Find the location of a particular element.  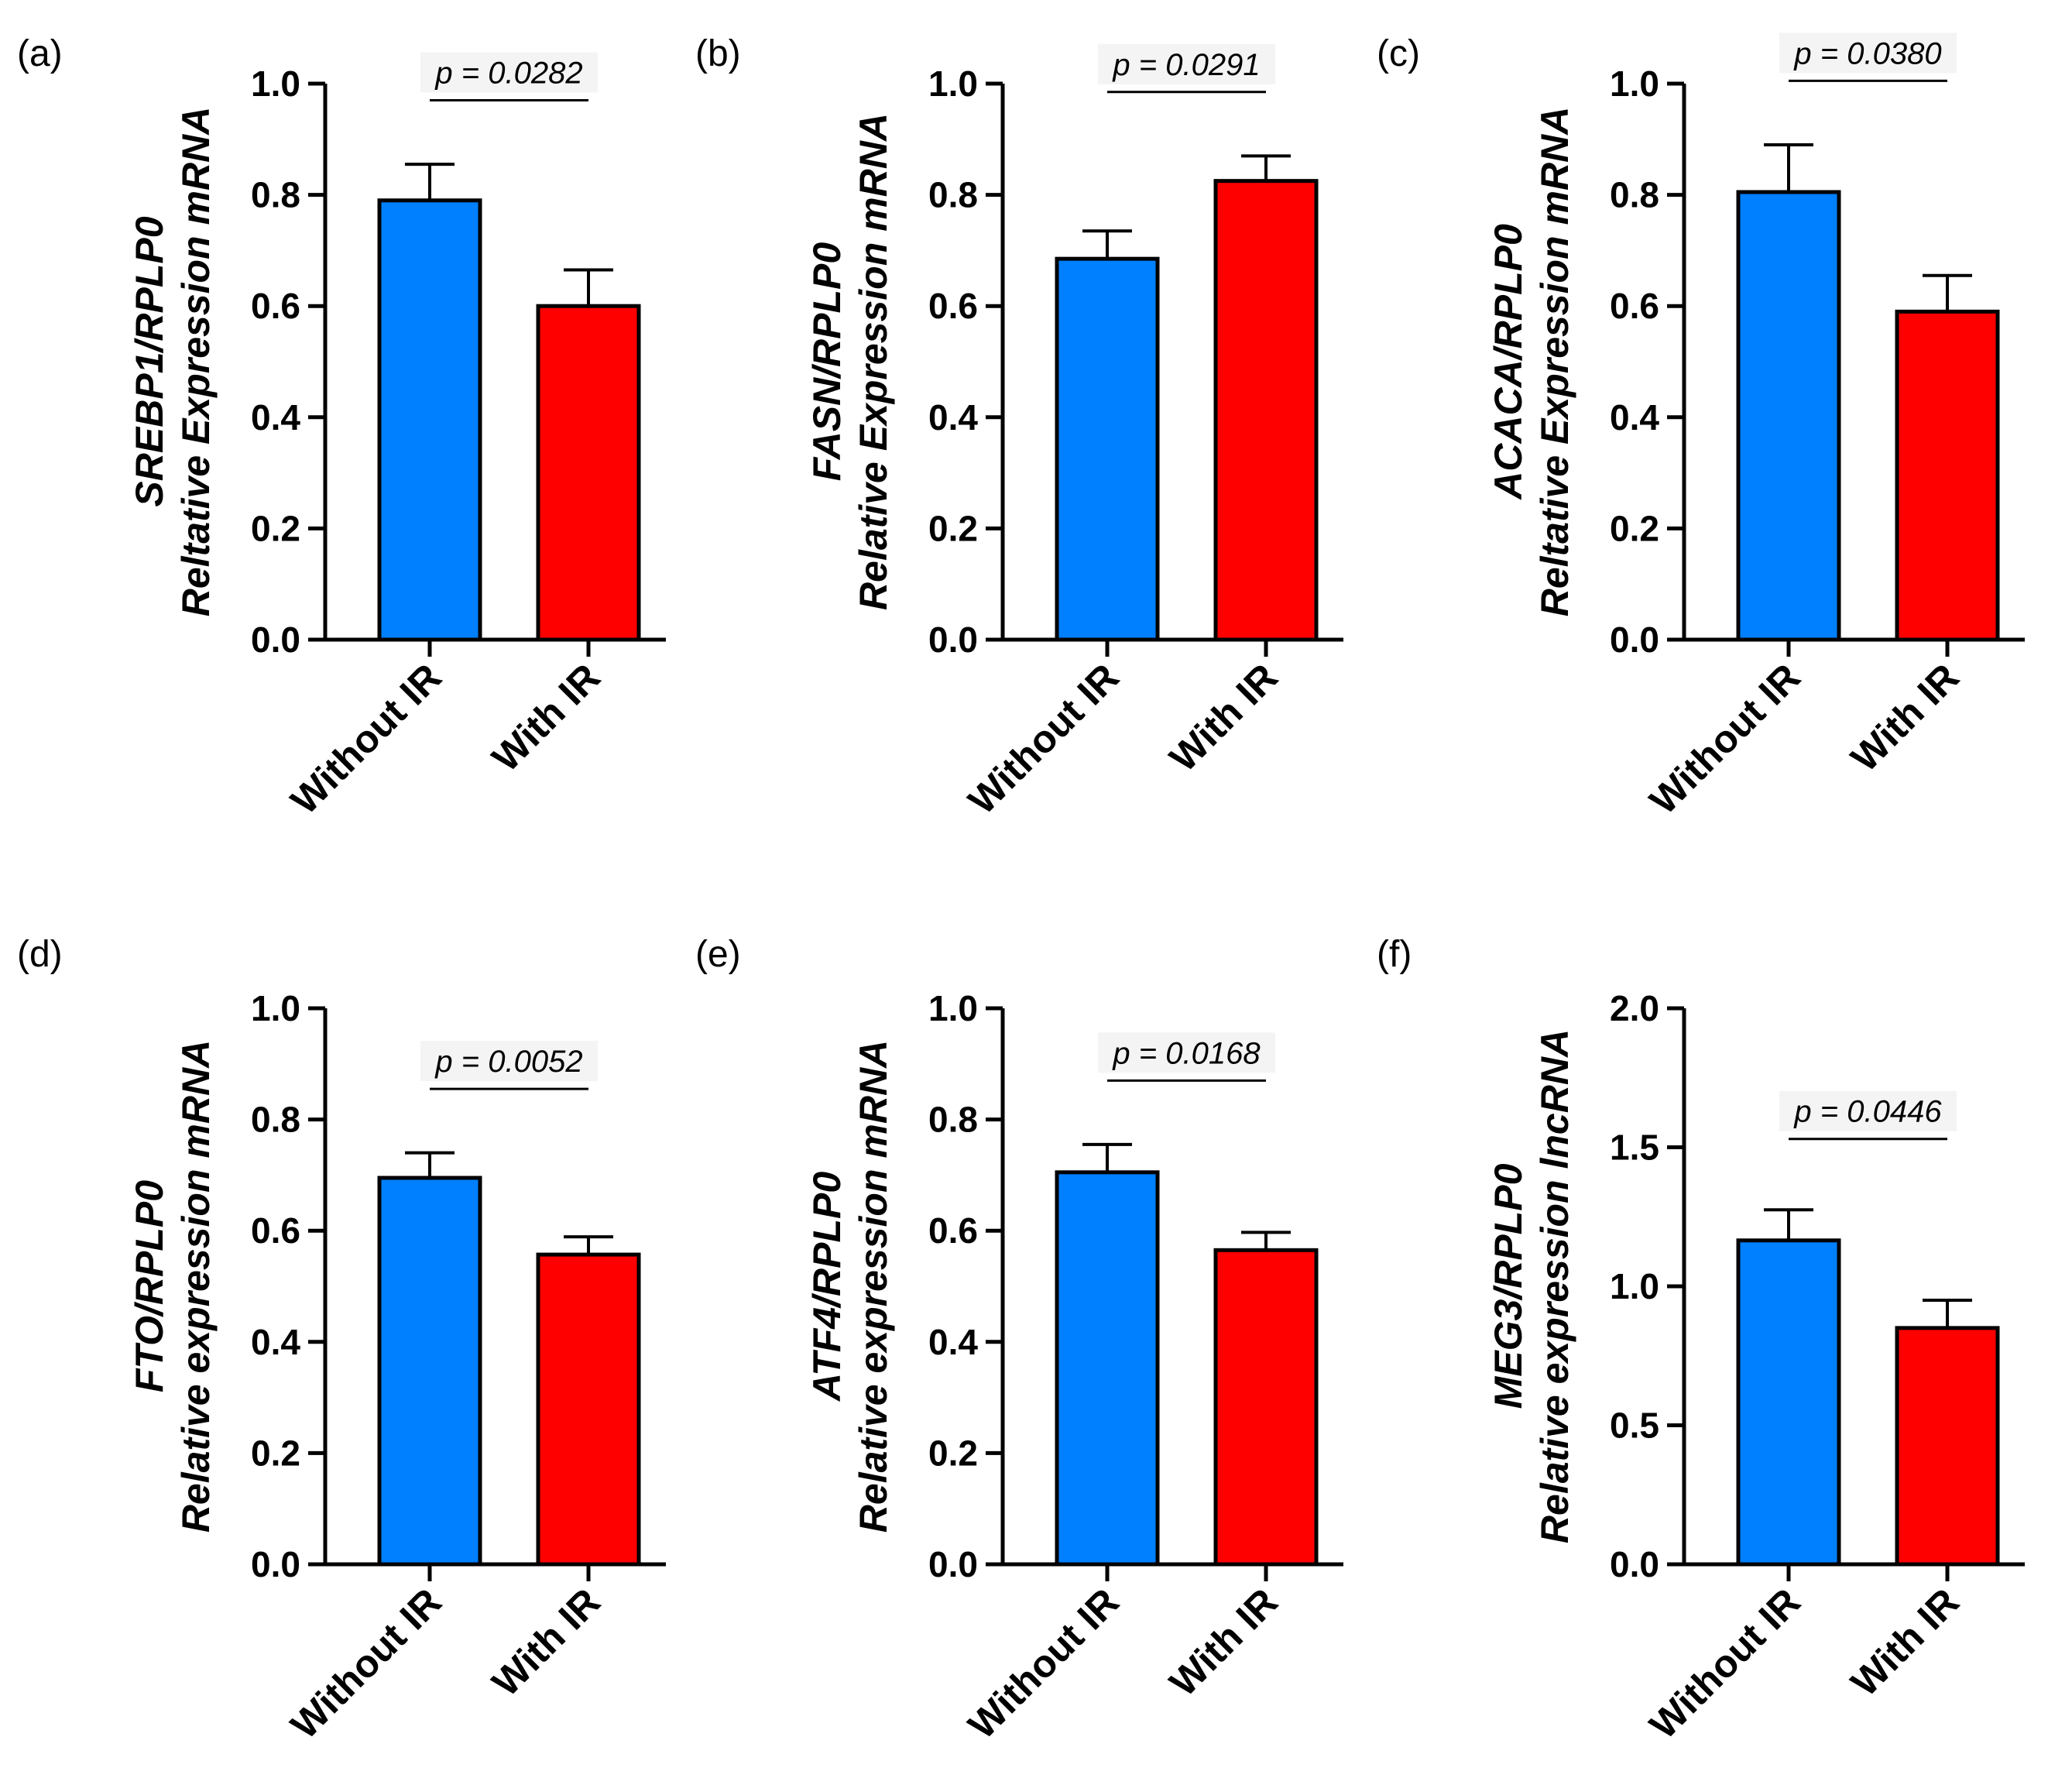

y-axis-label-gene: FTO/RPLP0 is located at coordinates (149, 1286).